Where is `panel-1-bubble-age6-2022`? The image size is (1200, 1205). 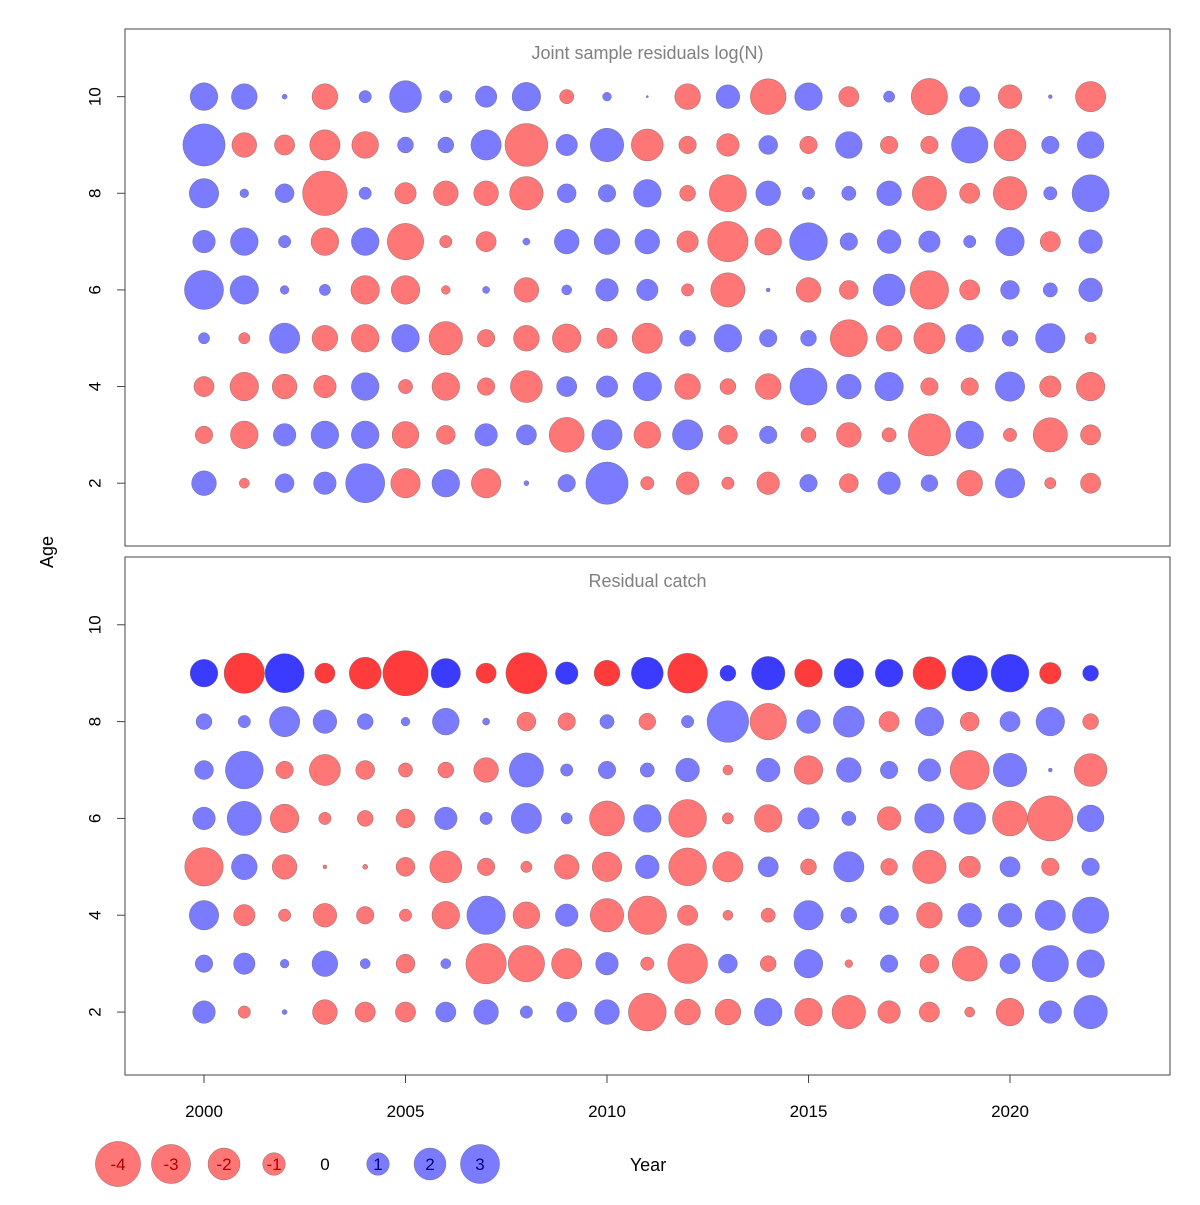 panel-1-bubble-age6-2022 is located at coordinates (1090, 289).